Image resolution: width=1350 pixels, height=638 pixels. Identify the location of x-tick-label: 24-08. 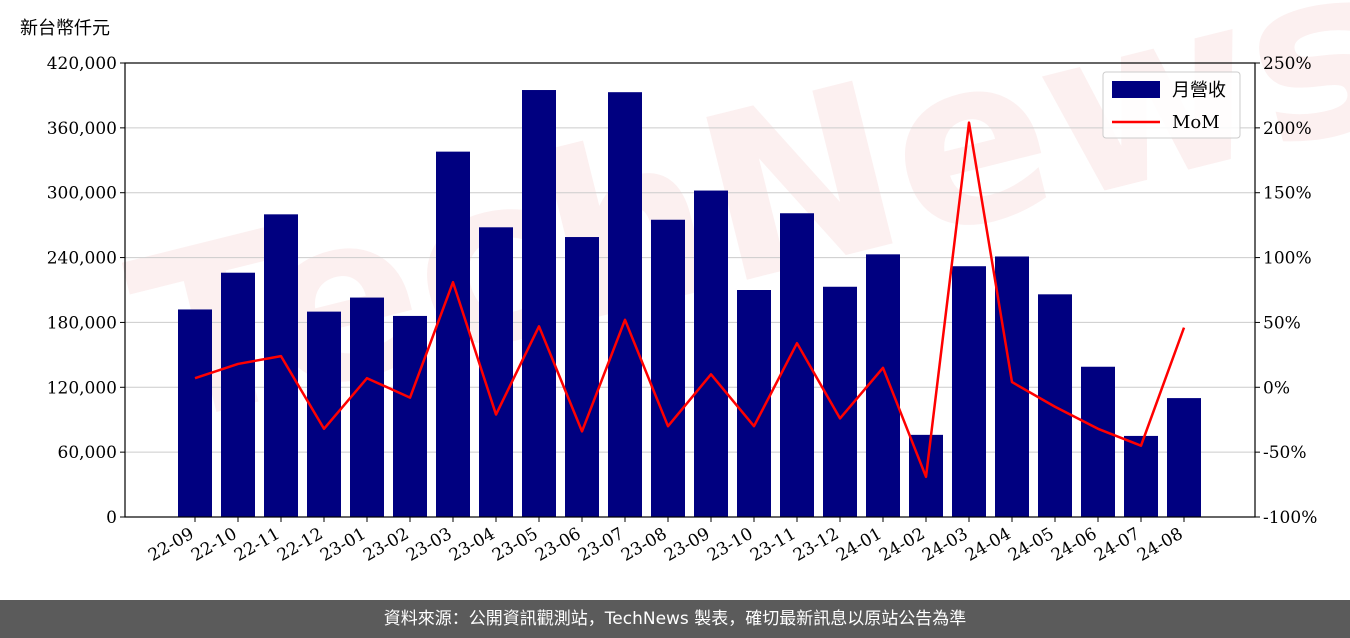
(1160, 545).